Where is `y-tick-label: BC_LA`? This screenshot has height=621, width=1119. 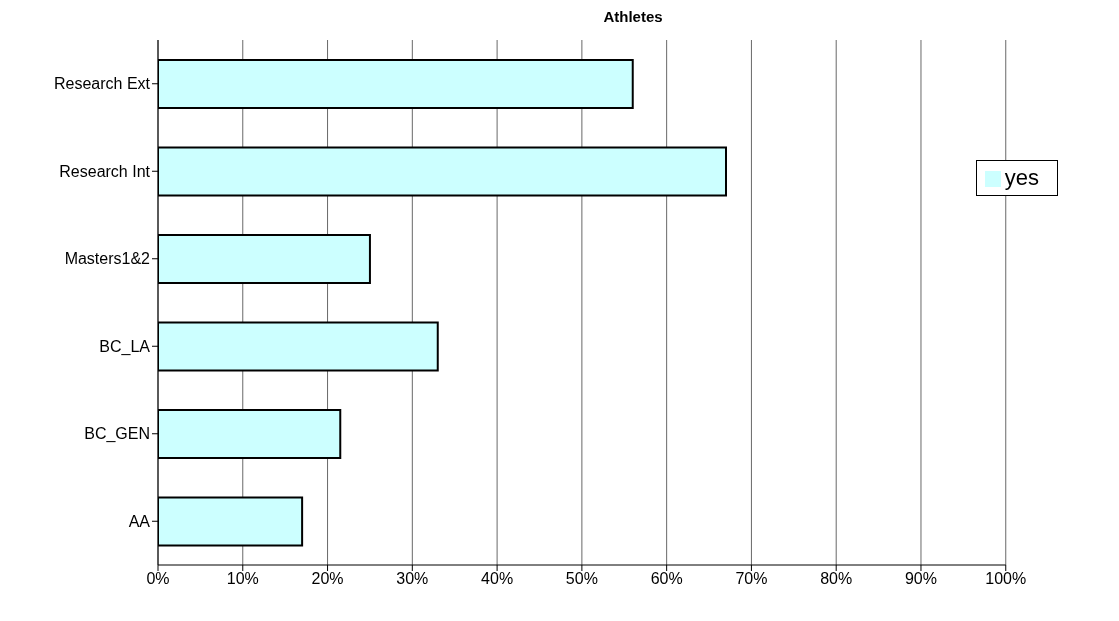
y-tick-label: BC_LA is located at coordinates (125, 346).